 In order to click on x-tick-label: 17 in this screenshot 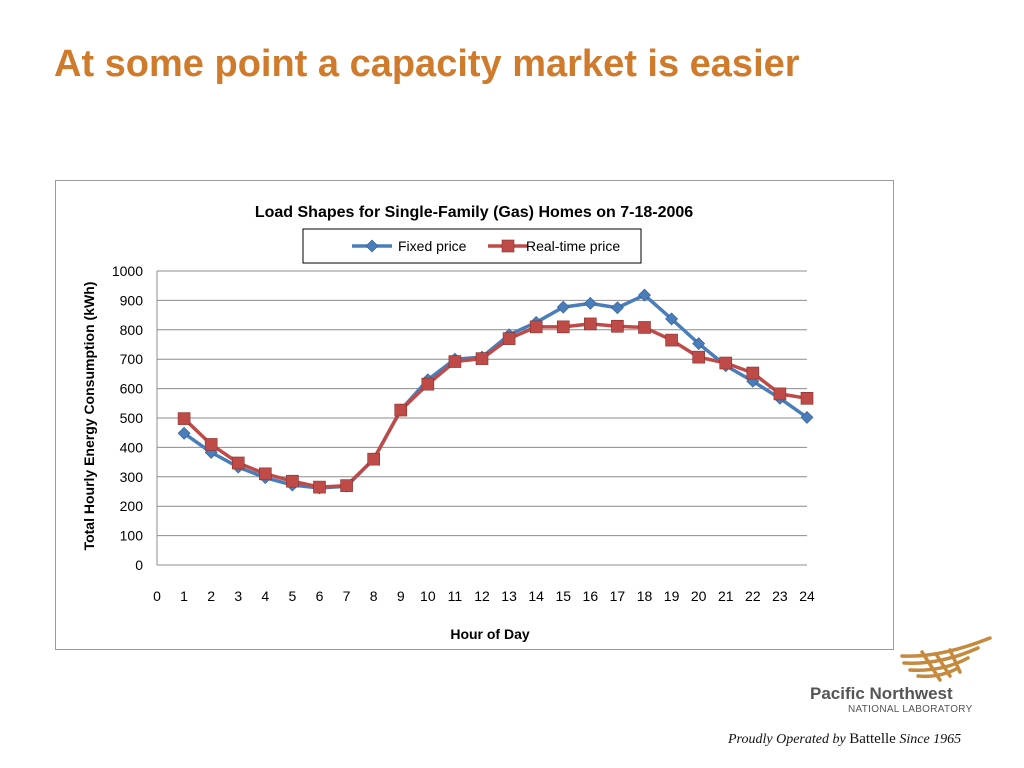, I will do `click(618, 596)`.